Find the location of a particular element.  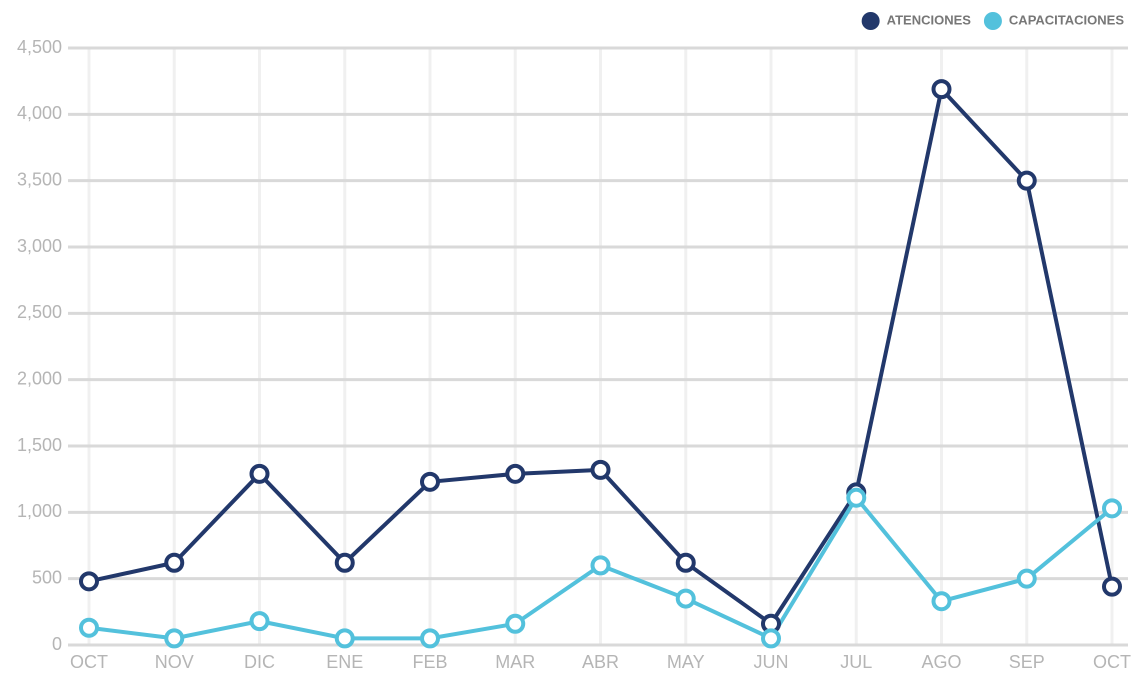

y-tick-label: 2,500 is located at coordinates (39, 312).